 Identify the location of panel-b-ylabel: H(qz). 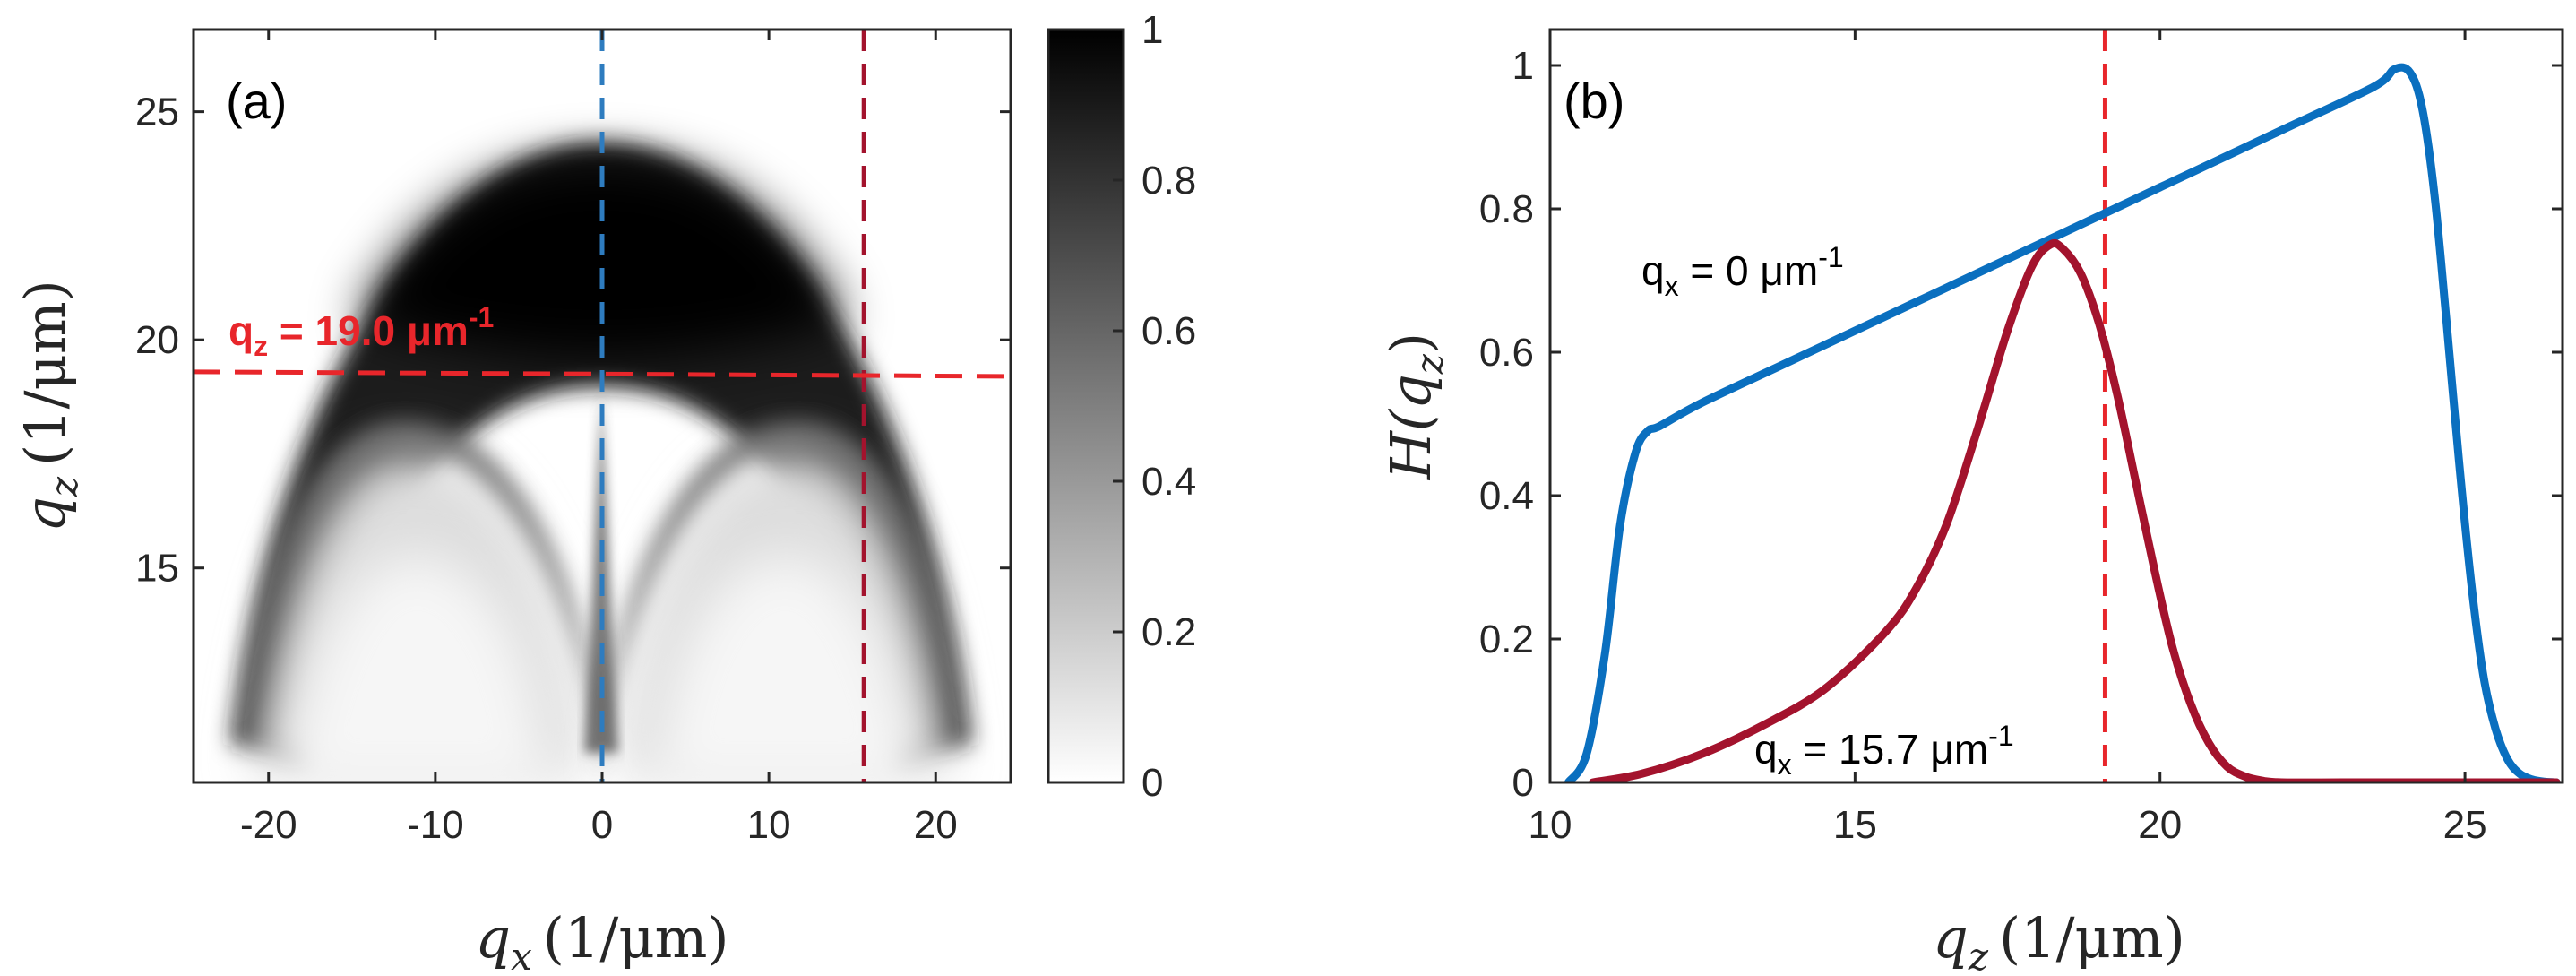
(1415, 406).